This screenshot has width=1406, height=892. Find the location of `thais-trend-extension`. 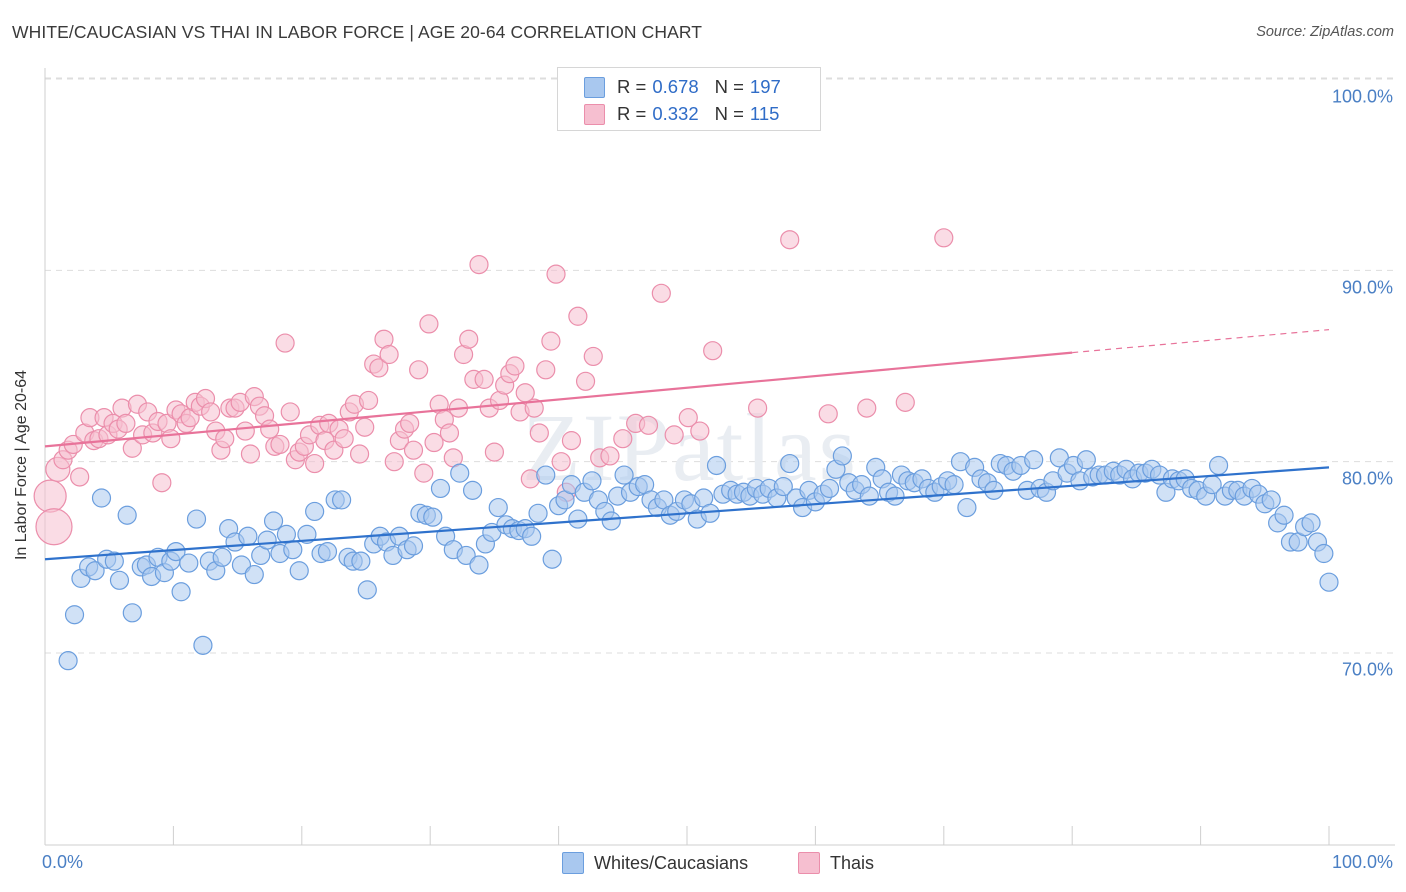

thais-trend-extension is located at coordinates (1201, 341).